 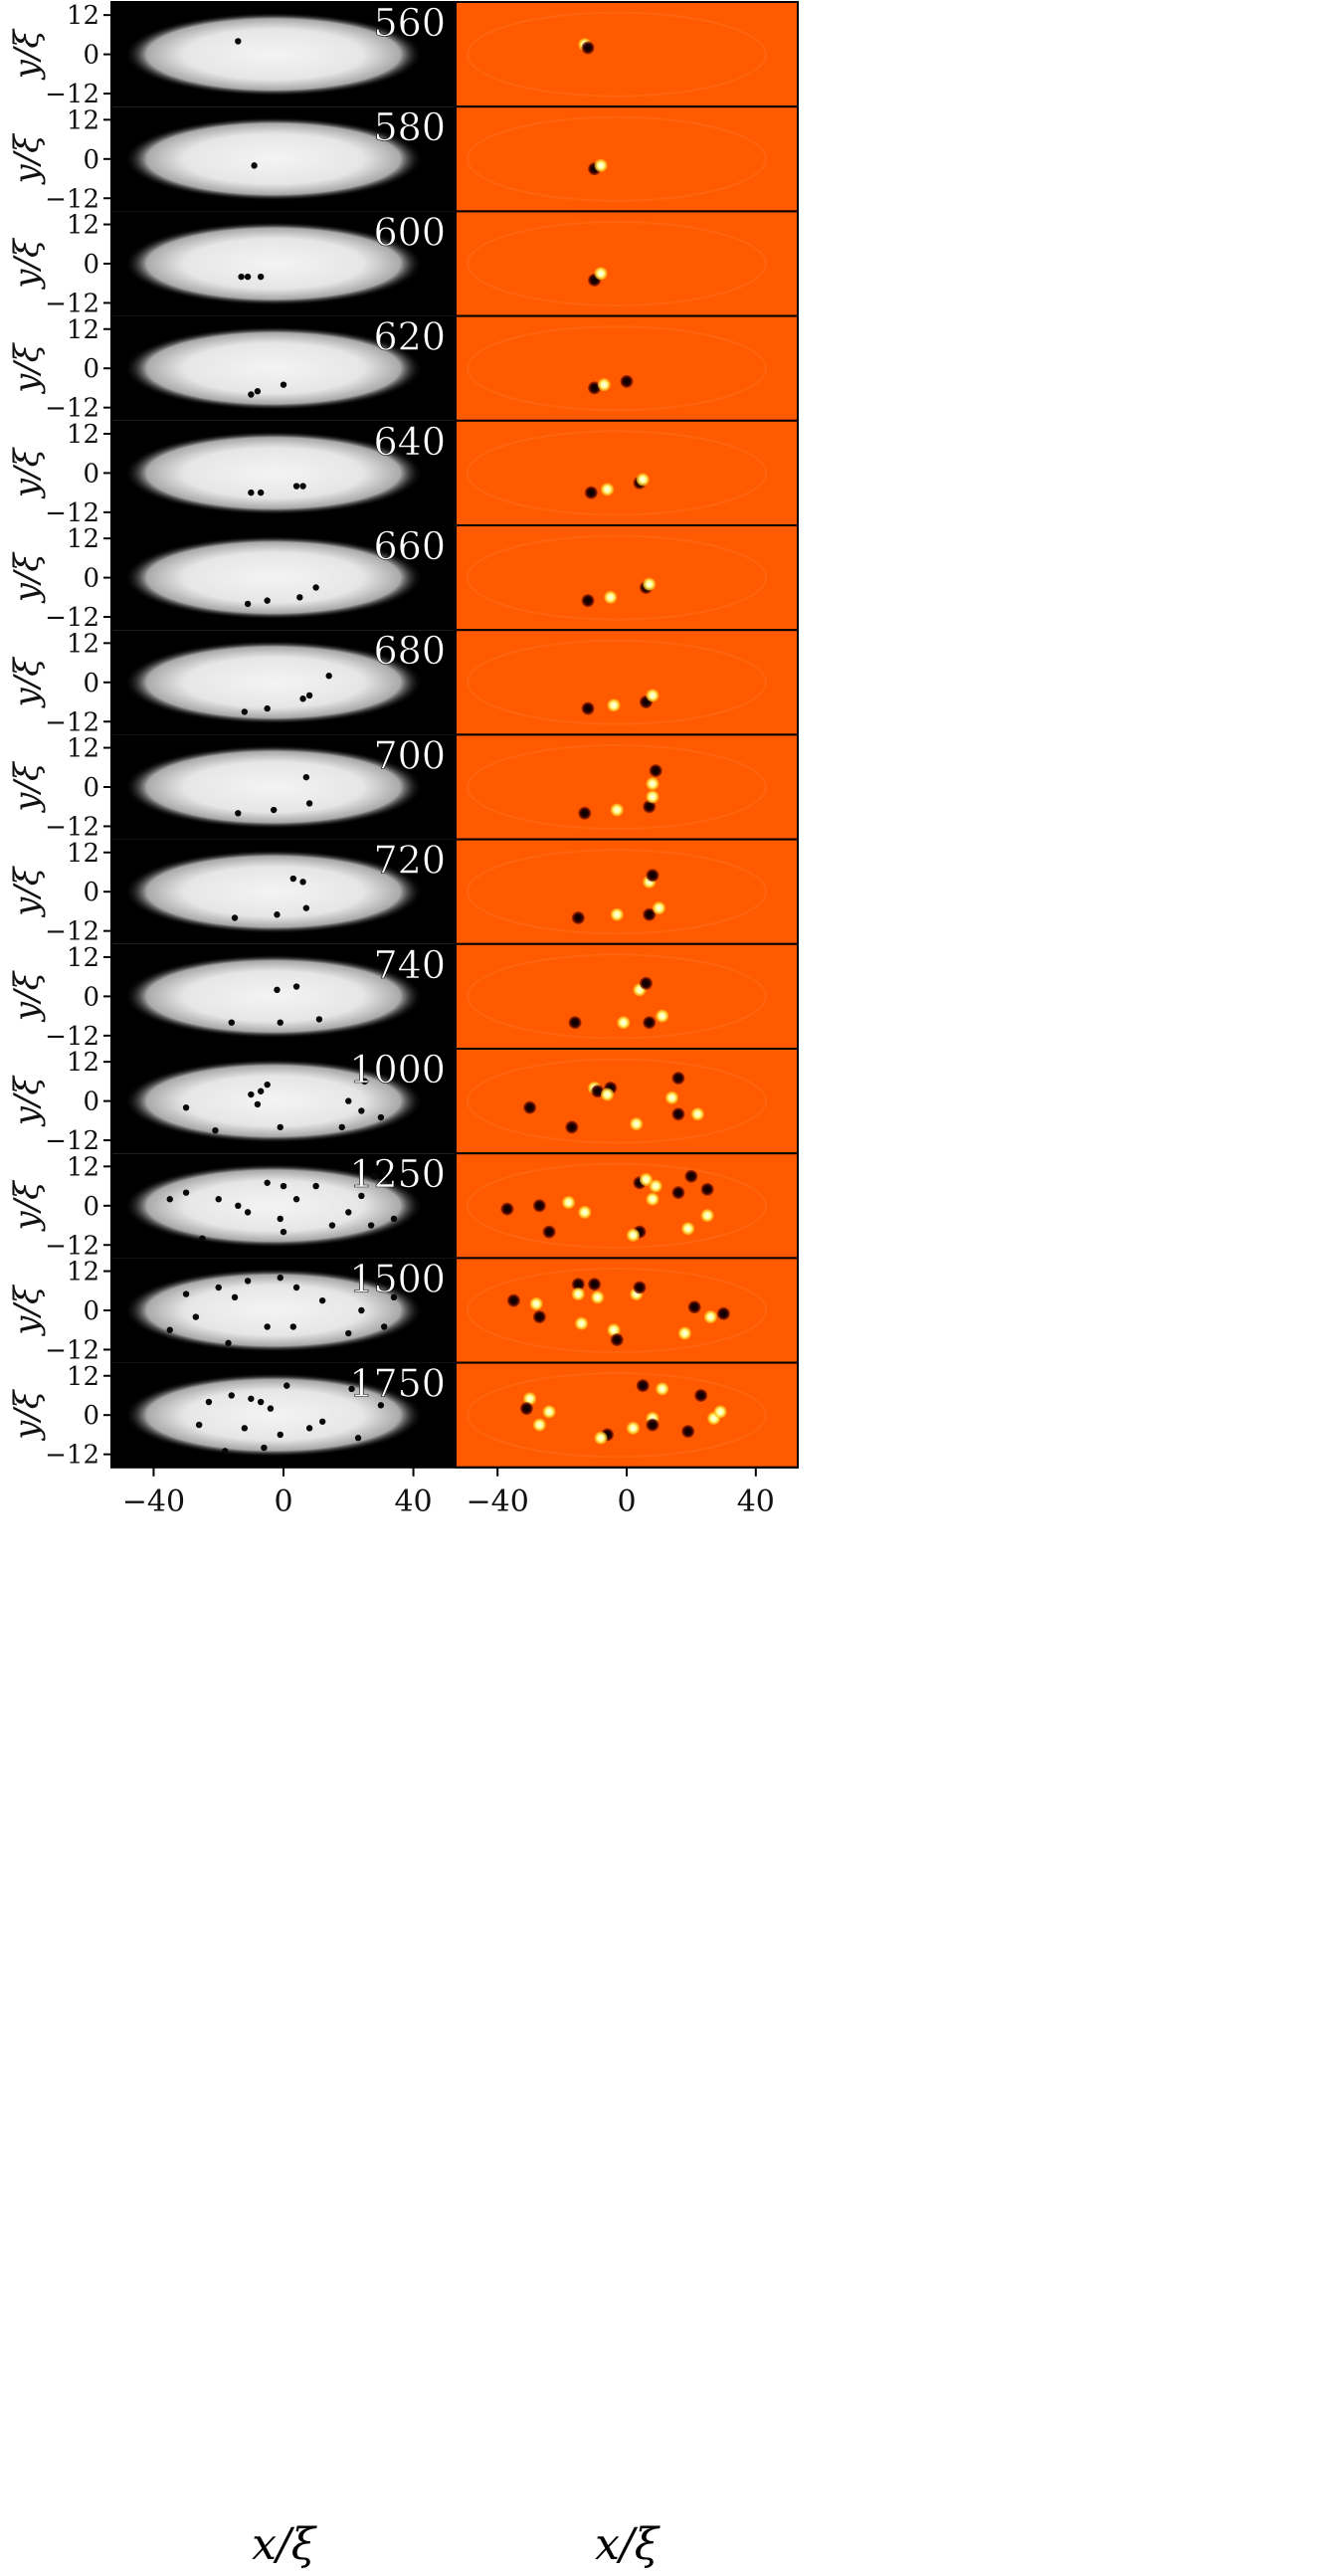 I want to click on x-axis-label-density: x/ξ, so click(x=285, y=2544).